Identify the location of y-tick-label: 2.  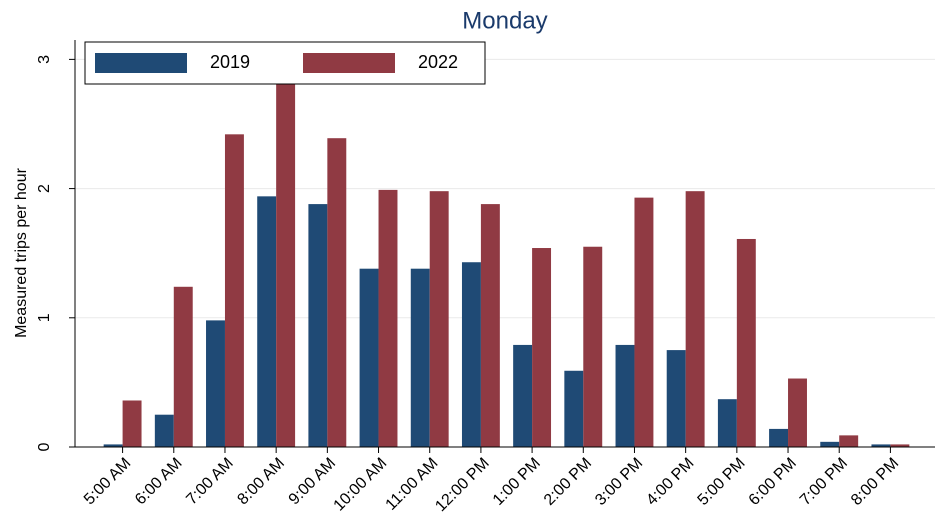
(44, 188).